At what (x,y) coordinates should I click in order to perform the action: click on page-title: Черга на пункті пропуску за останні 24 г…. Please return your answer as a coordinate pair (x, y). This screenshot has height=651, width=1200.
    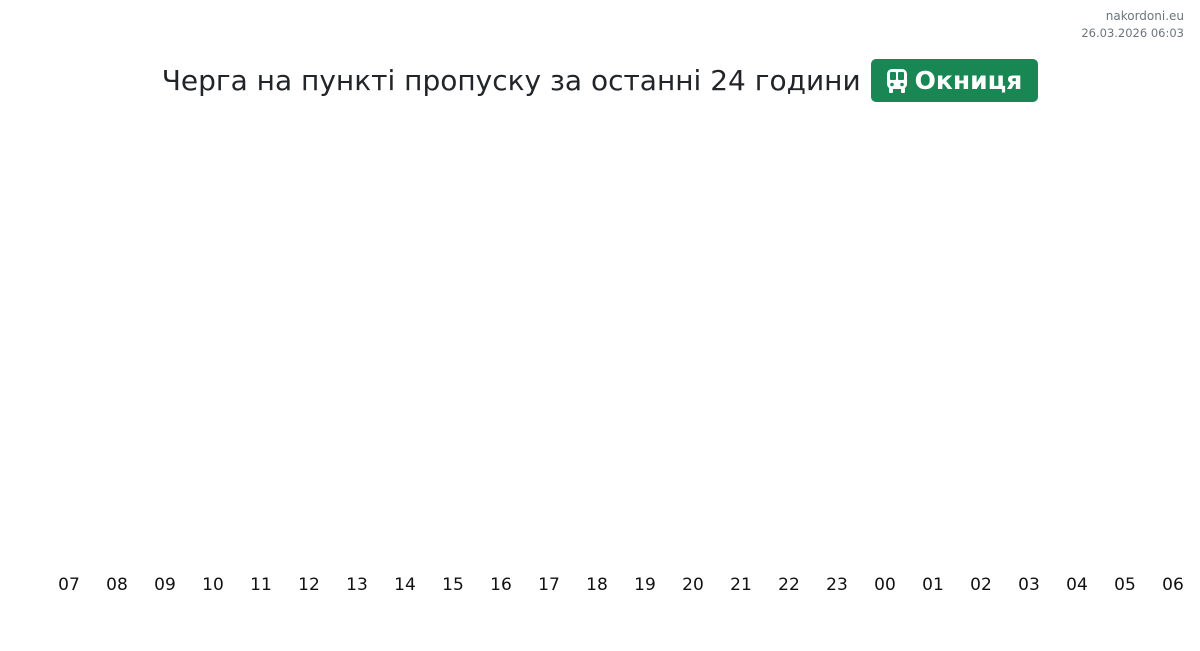
    Looking at the image, I should click on (511, 80).